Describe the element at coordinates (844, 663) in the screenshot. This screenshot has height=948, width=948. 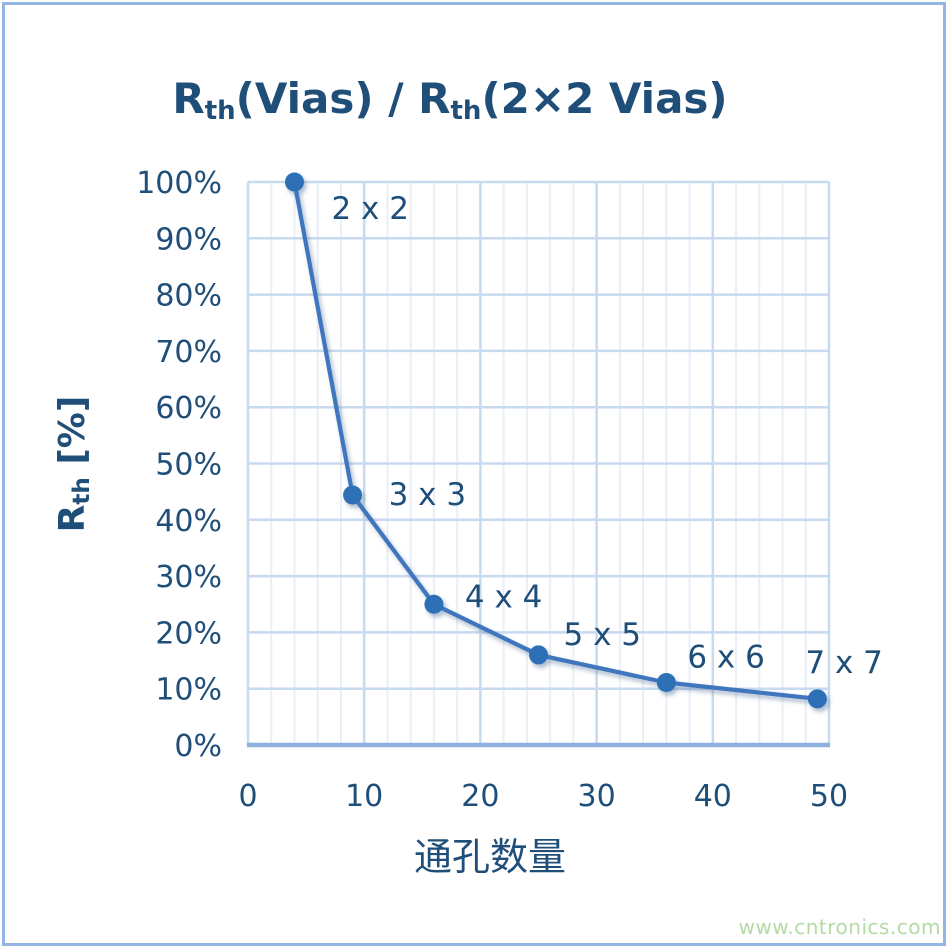
I see `point-label: 7 x 7` at that location.